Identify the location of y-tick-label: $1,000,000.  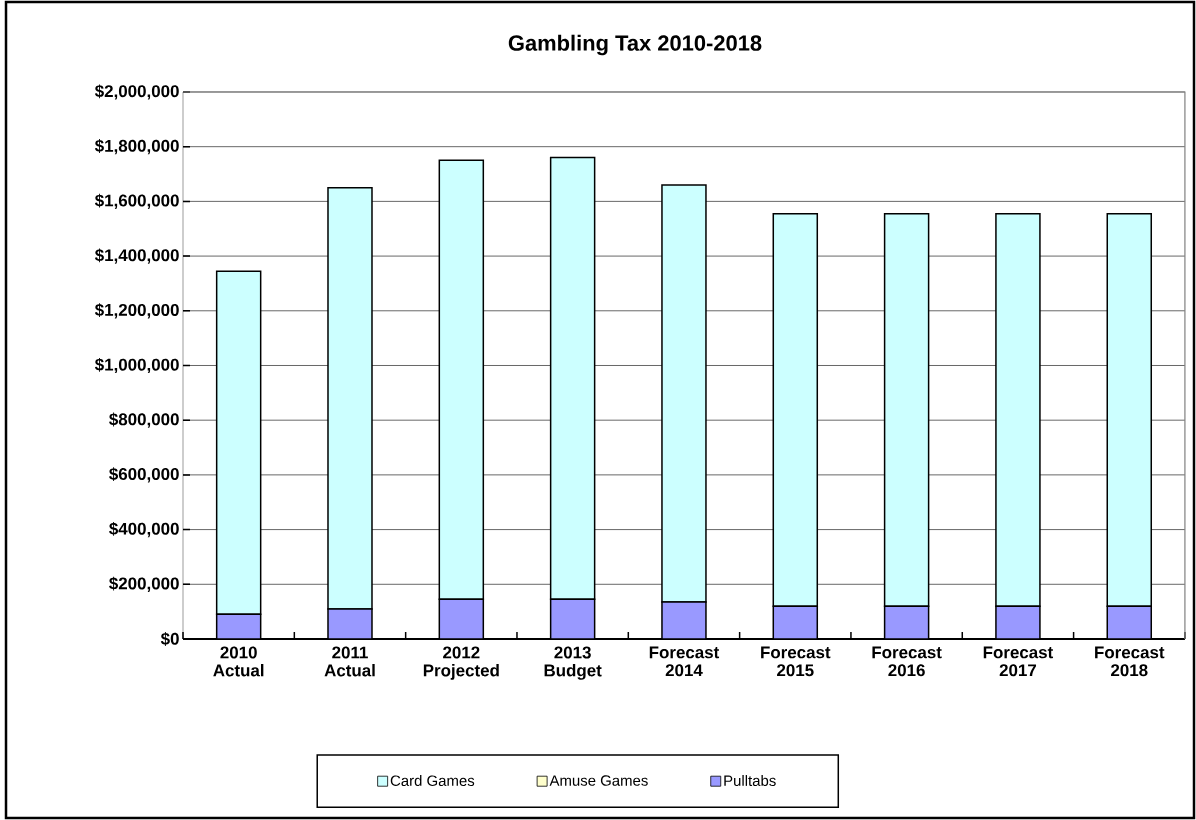
(136, 365).